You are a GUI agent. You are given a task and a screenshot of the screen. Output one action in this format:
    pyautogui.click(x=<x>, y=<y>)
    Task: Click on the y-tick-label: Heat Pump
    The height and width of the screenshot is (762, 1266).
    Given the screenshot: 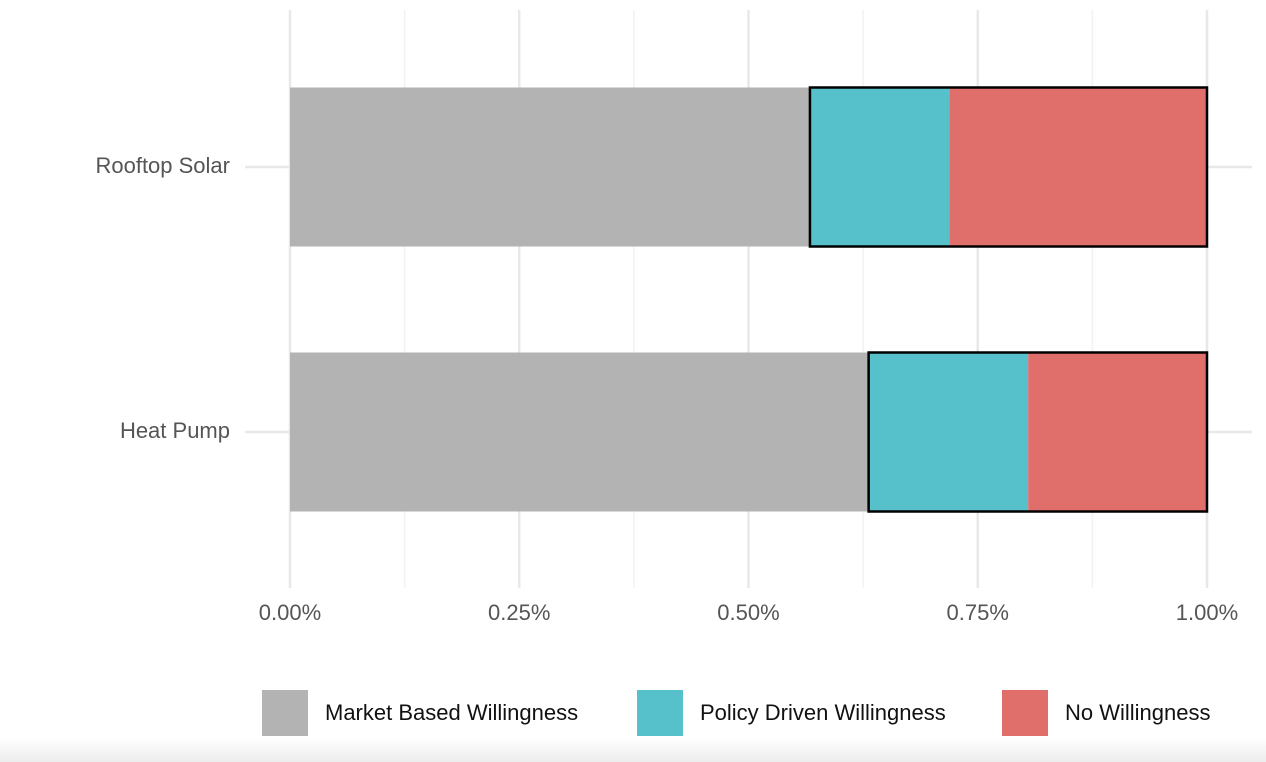 What is the action you would take?
    pyautogui.click(x=175, y=430)
    